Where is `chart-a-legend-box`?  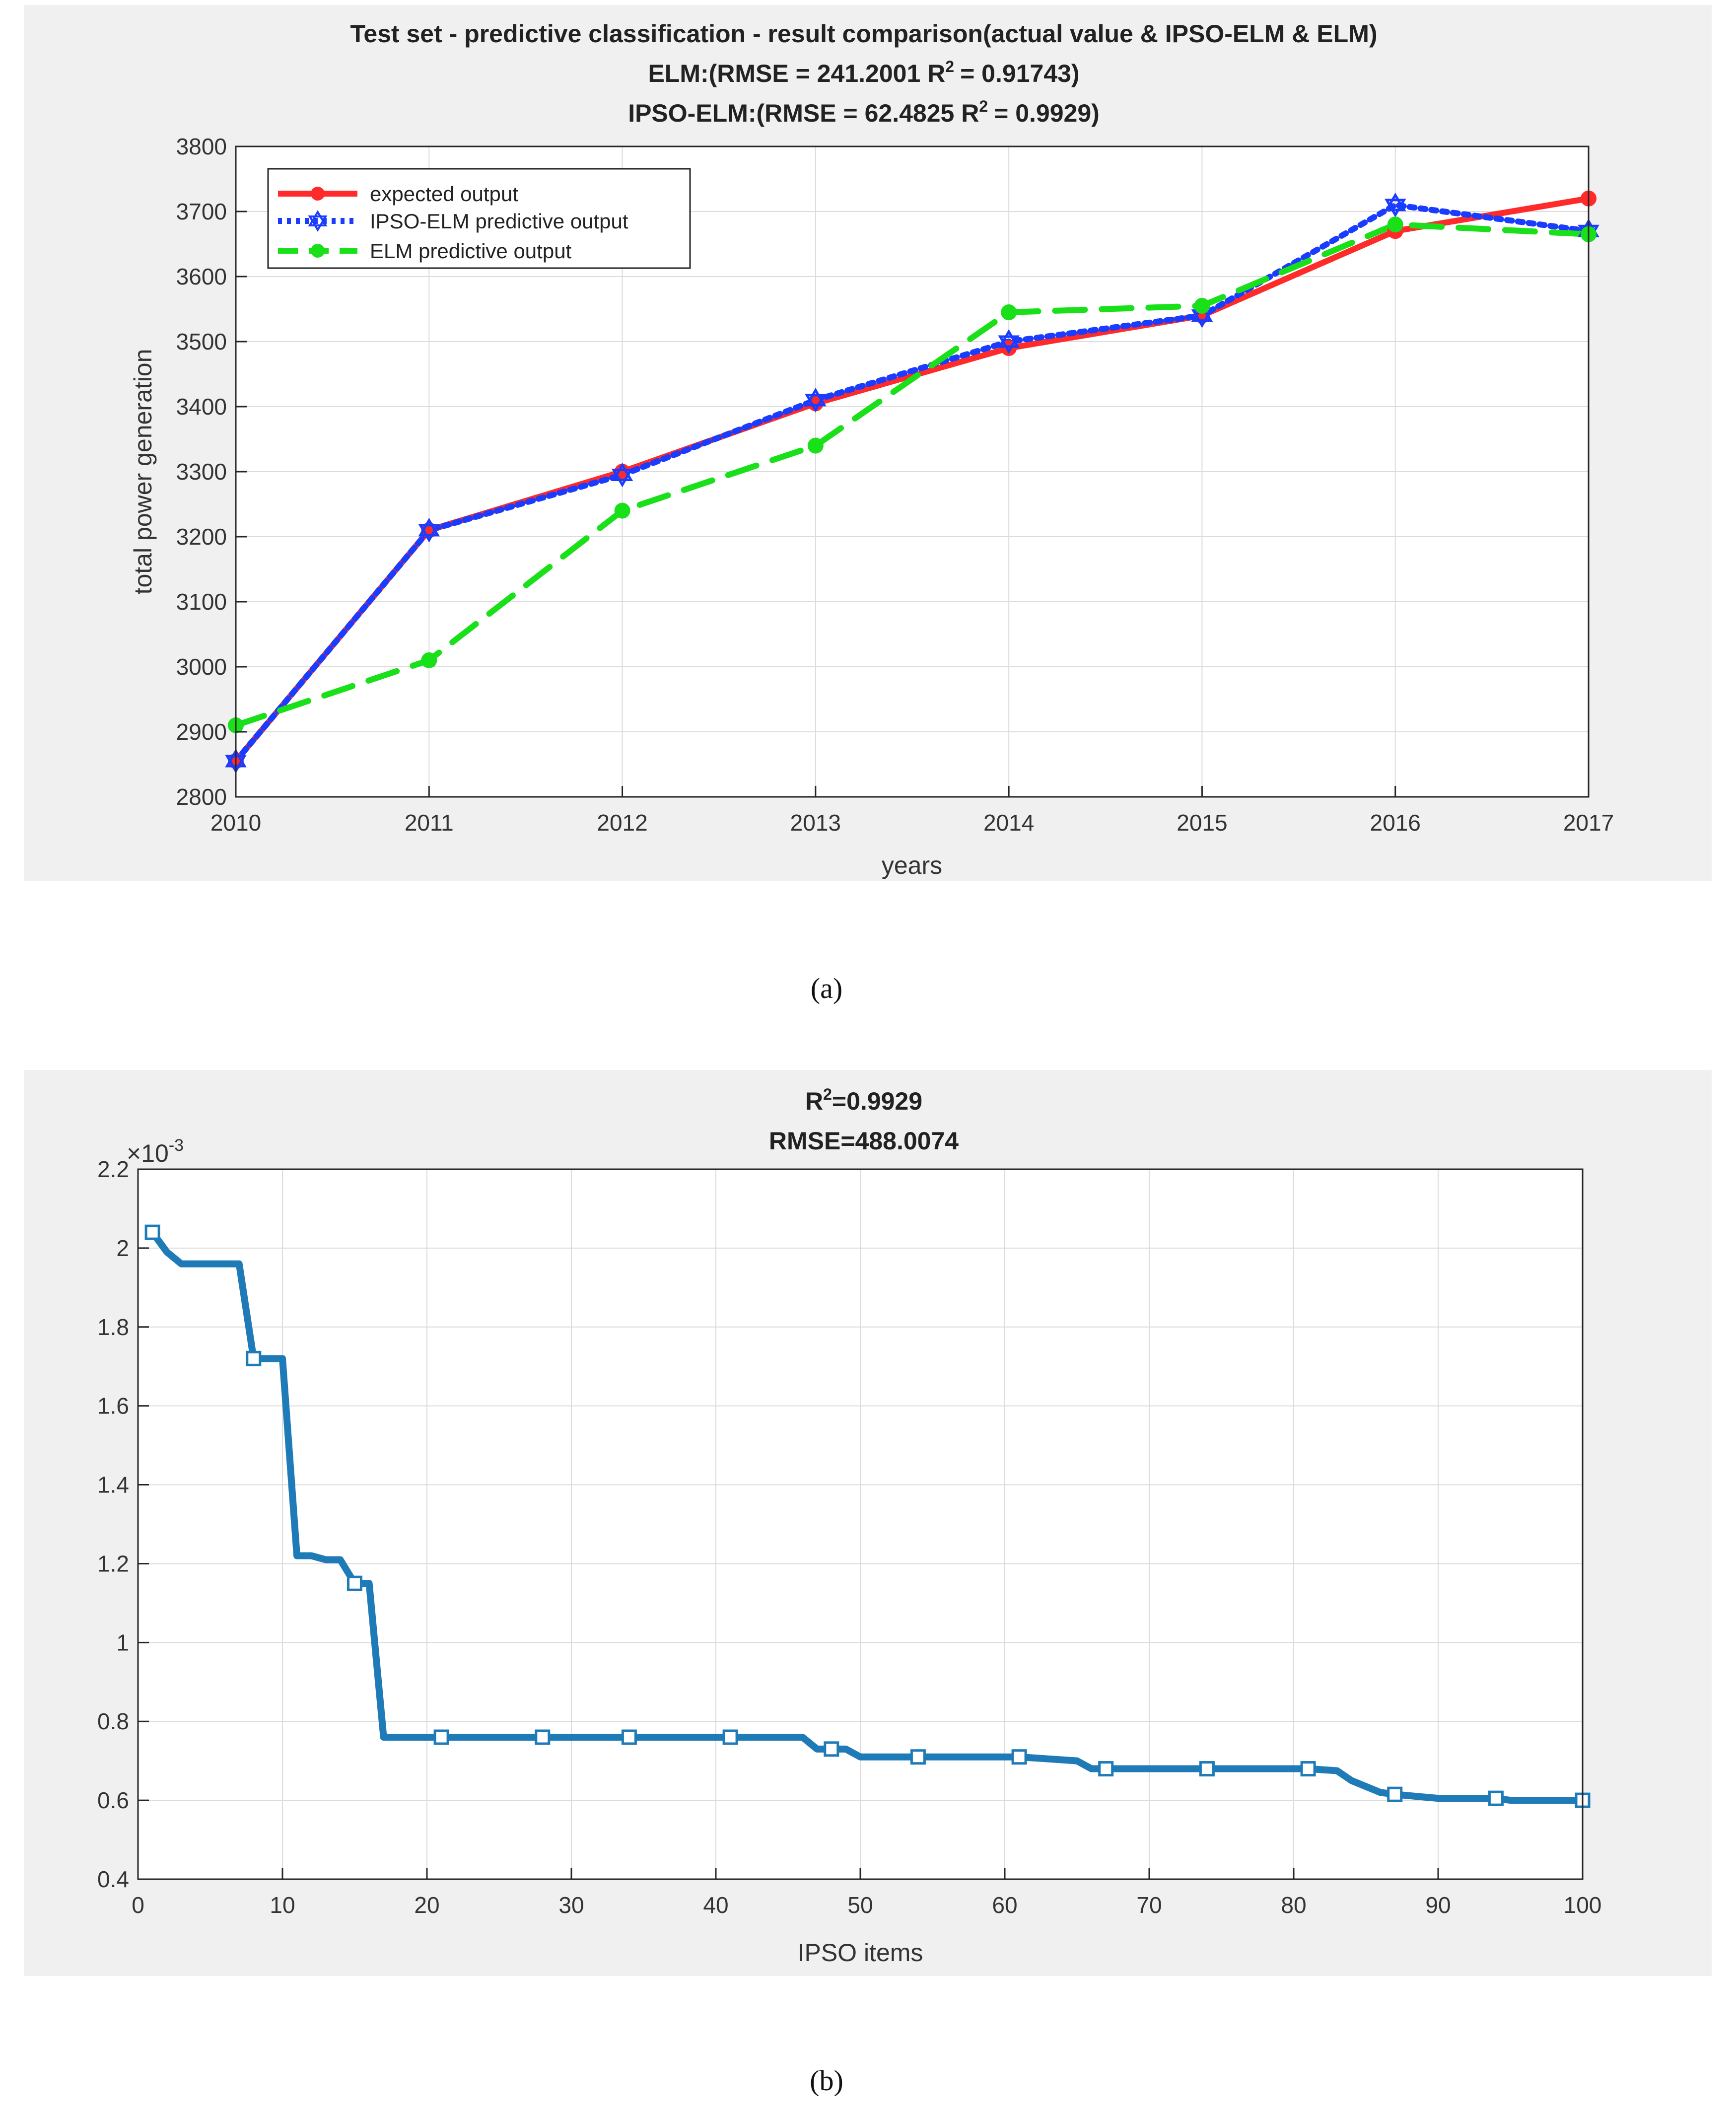
chart-a-legend-box is located at coordinates (479, 218).